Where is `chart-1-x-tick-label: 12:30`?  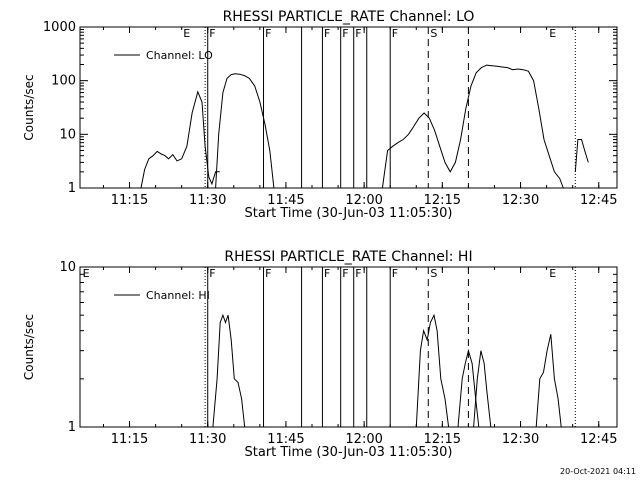 chart-1-x-tick-label: 12:30 is located at coordinates (520, 439).